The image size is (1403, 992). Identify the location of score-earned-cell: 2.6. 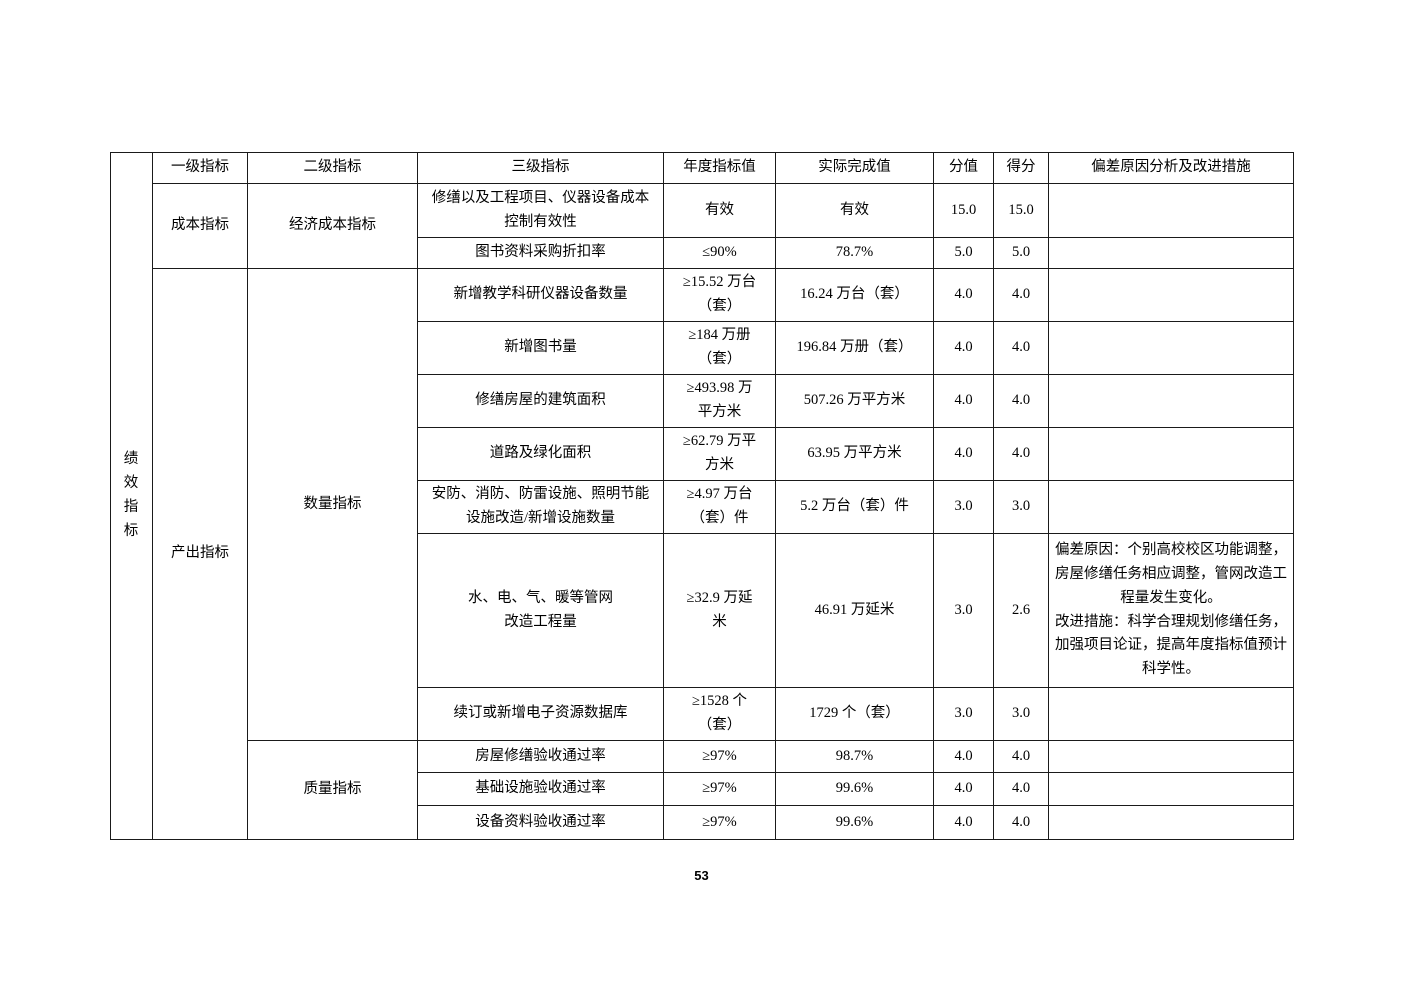
(1021, 610).